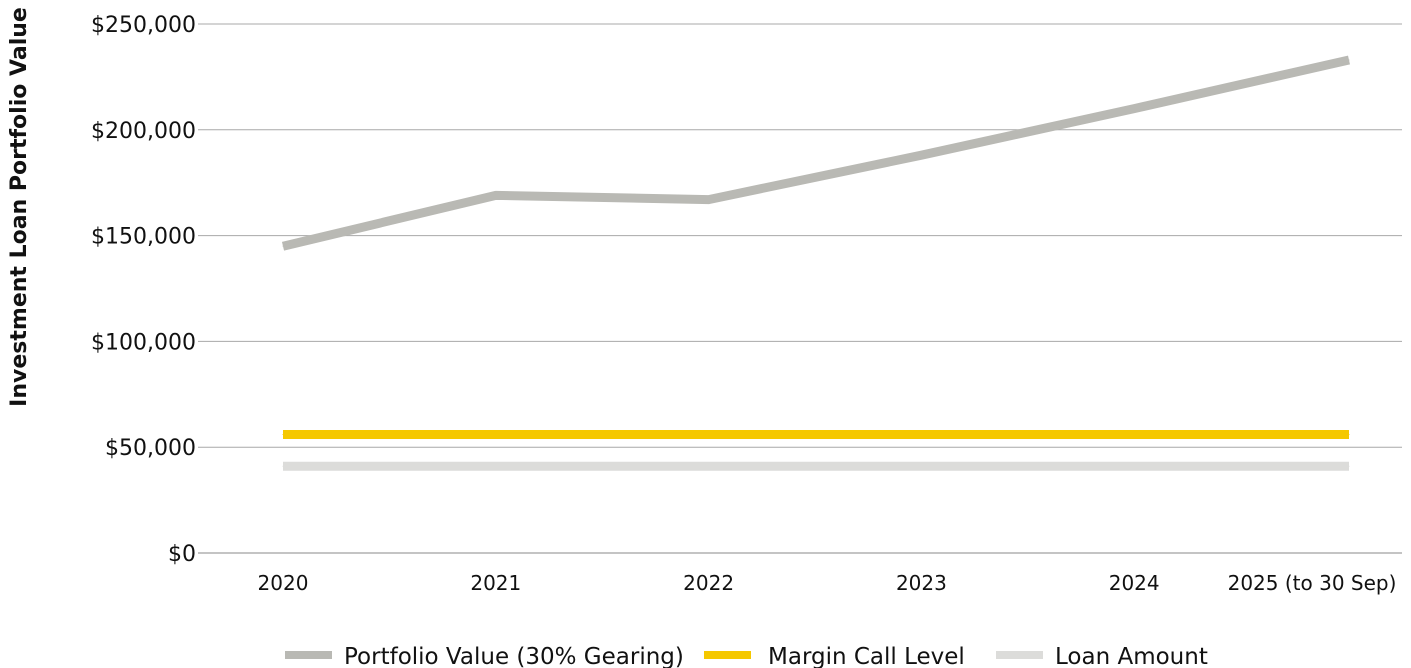 The height and width of the screenshot is (668, 1411). I want to click on x-tick-label: 2021, so click(495, 583).